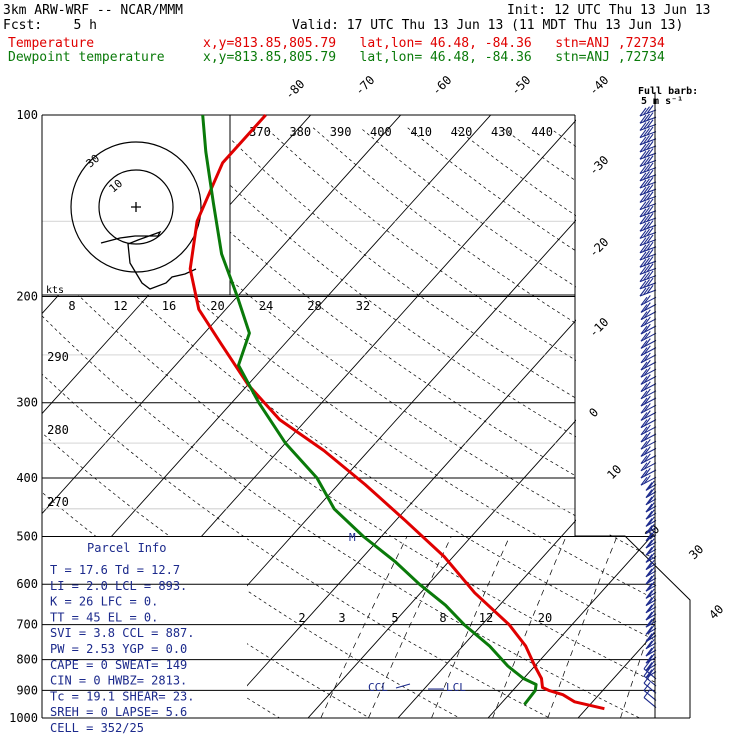 This screenshot has width=740, height=740. Describe the element at coordinates (352, 537) in the screenshot. I see `marker-m: M` at that location.